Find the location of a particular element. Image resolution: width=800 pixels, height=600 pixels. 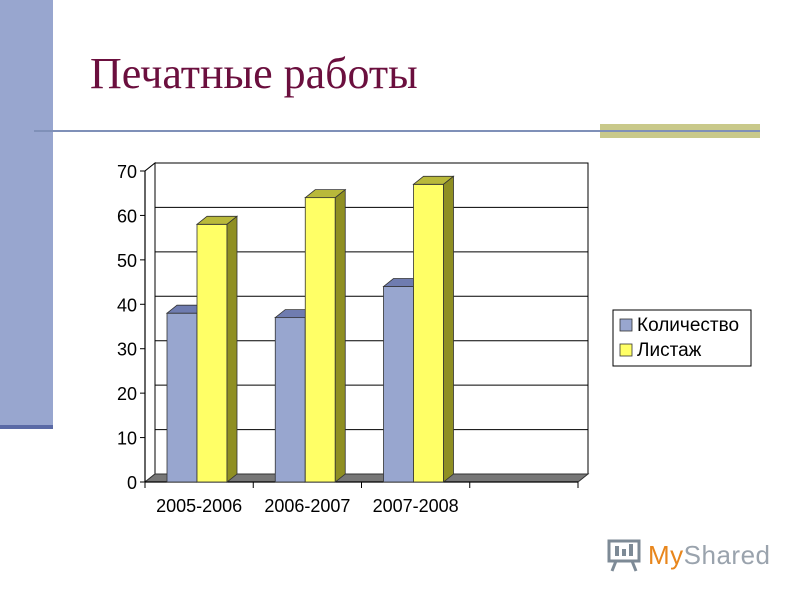

site-logo: MyShared is located at coordinates (688, 555).